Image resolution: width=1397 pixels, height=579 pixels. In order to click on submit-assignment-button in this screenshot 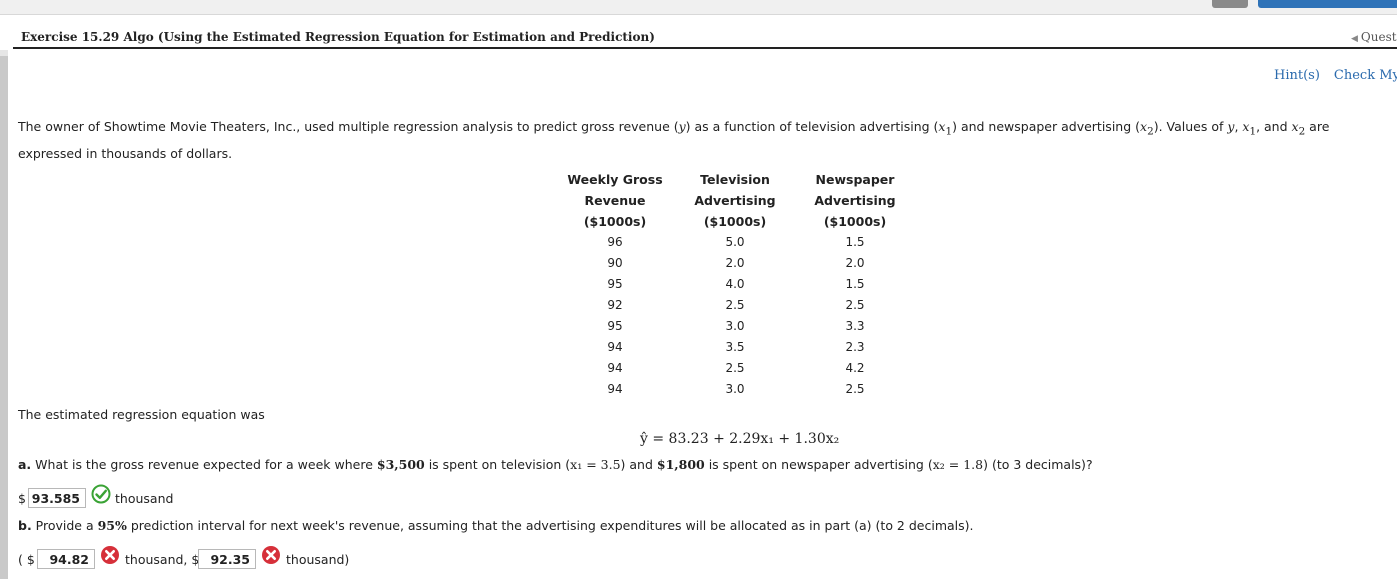, I will do `click(1327, 4)`.